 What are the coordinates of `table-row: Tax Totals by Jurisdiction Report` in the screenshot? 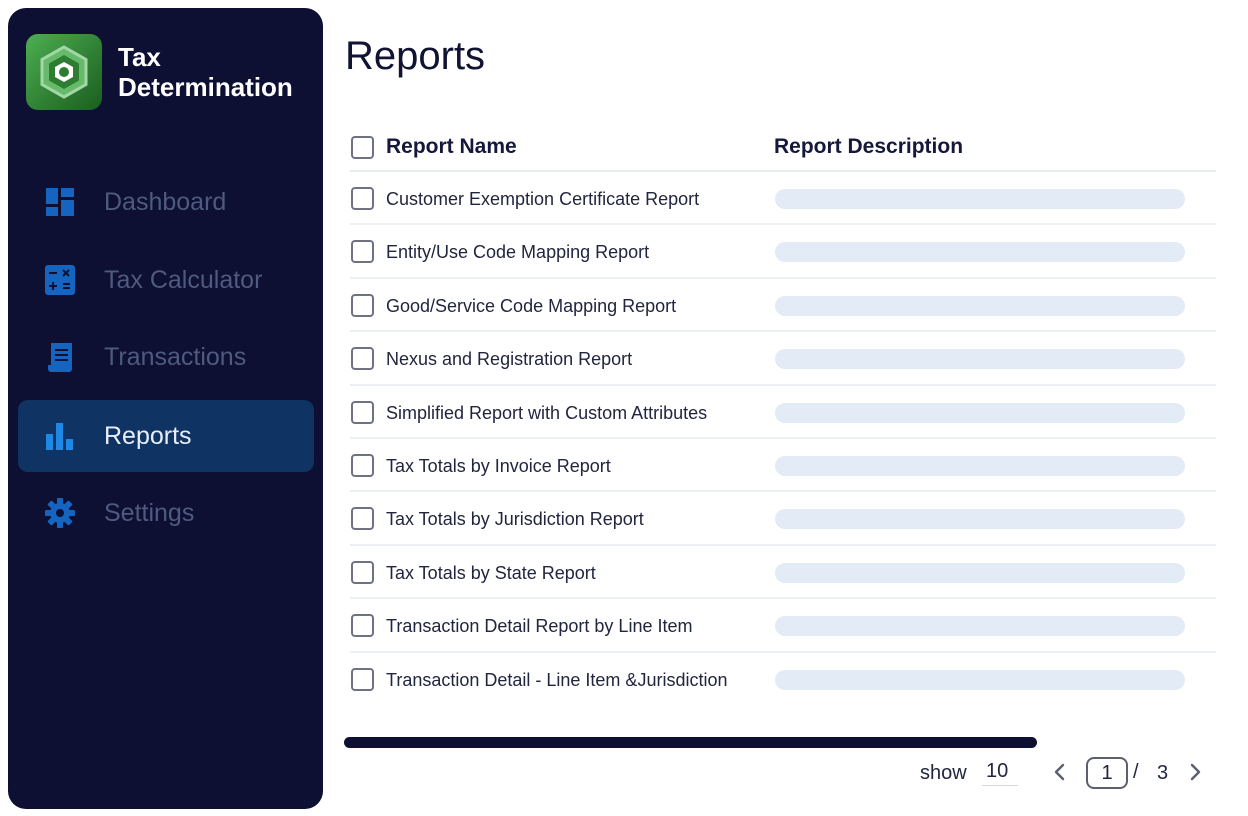 It's located at (783, 519).